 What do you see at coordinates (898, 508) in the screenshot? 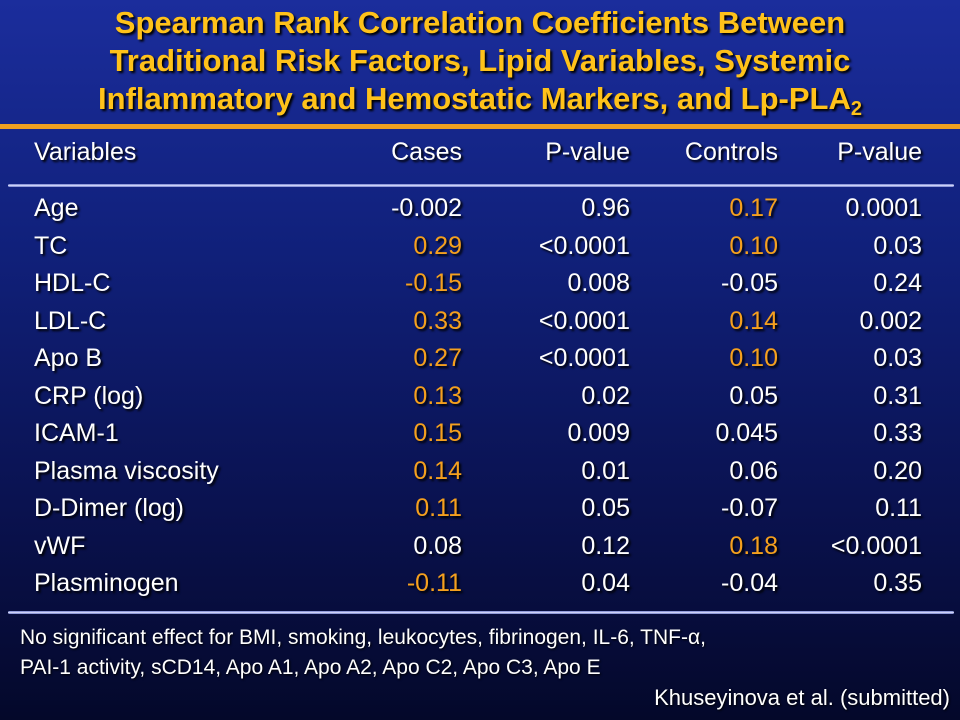
I see `controls-p-value: 0.11` at bounding box center [898, 508].